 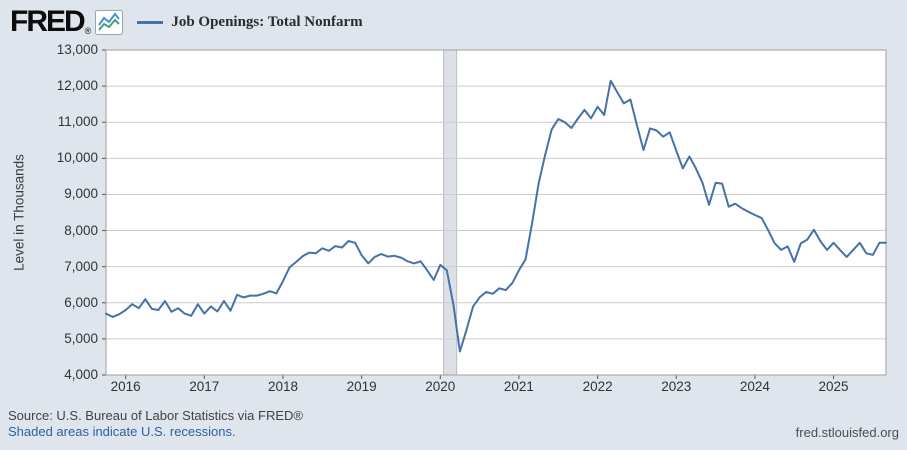 I want to click on x-tick-label: 2025, so click(x=833, y=386).